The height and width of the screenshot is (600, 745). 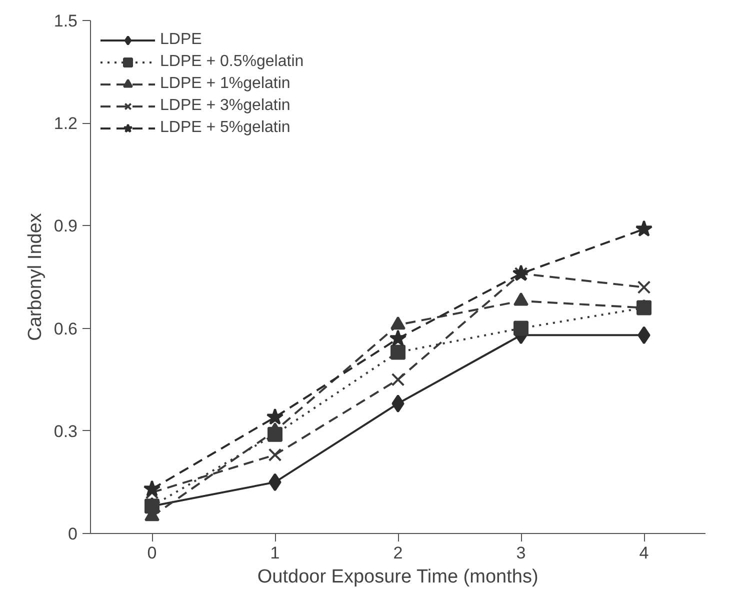 What do you see at coordinates (398, 553) in the screenshot?
I see `x-tick-label: 2` at bounding box center [398, 553].